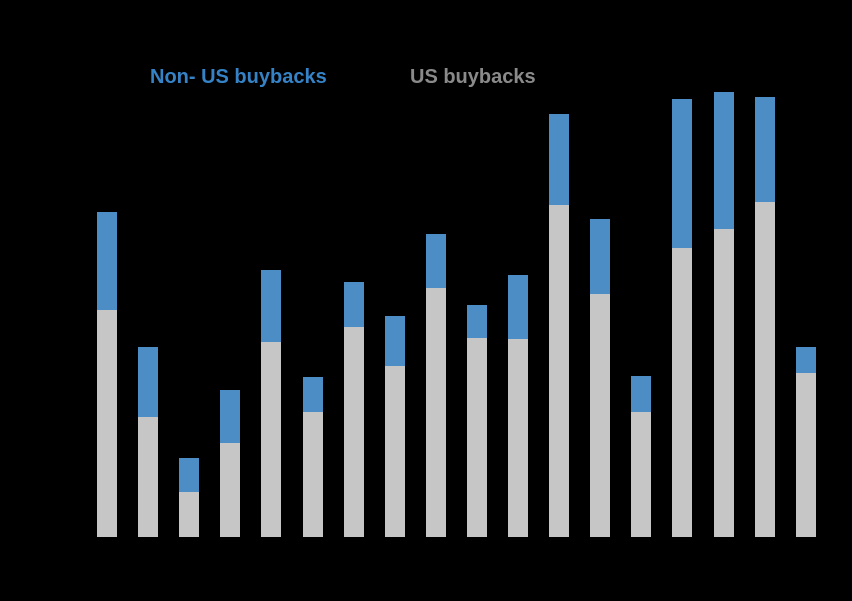 This screenshot has width=852, height=601. What do you see at coordinates (473, 77) in the screenshot?
I see `legend-item-us-buybacks: US buybacks` at bounding box center [473, 77].